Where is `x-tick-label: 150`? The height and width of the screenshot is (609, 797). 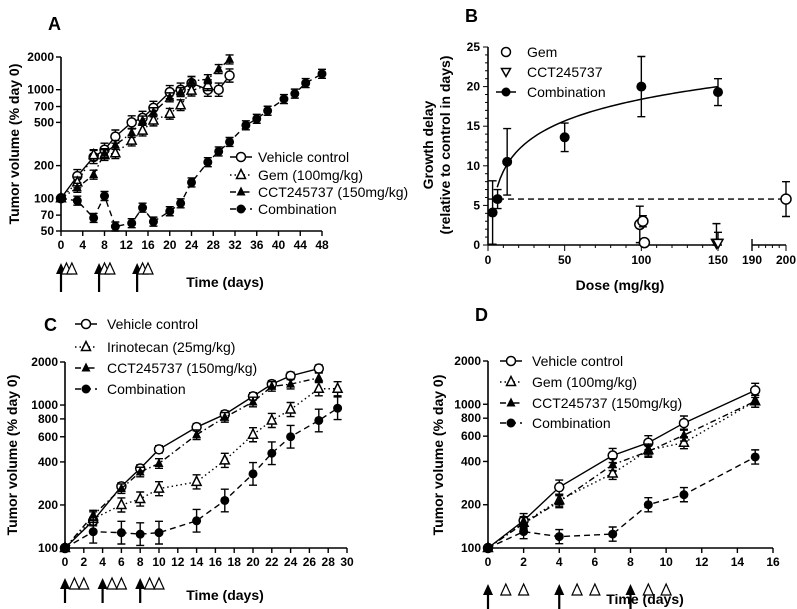
x-tick-label: 150 is located at coordinates (718, 260).